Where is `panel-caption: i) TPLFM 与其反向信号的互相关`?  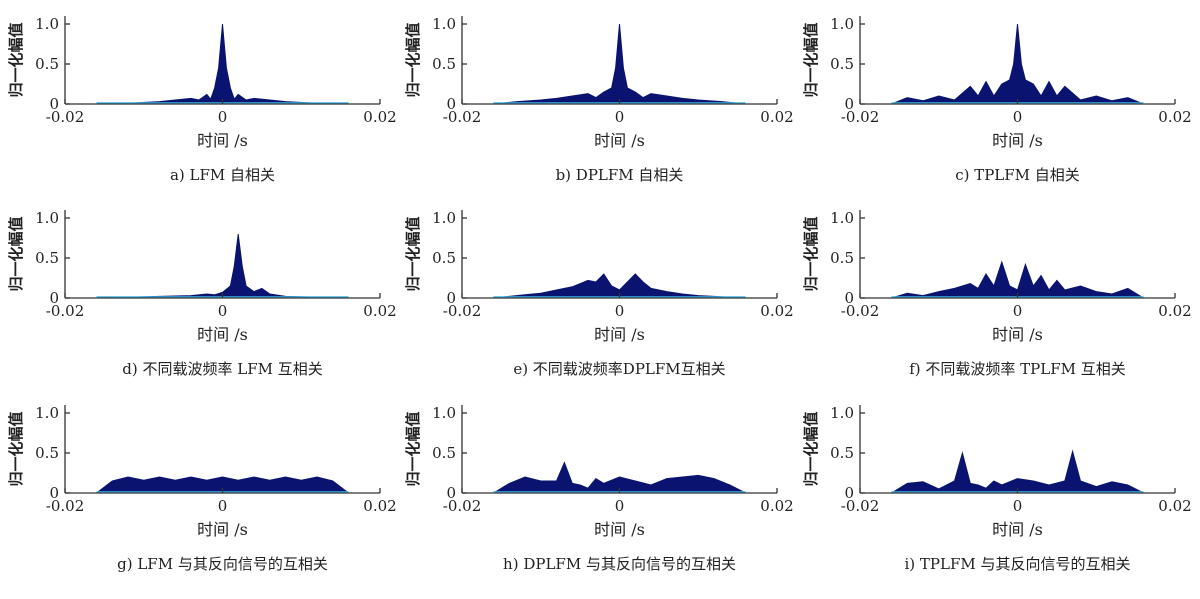
panel-caption: i) TPLFM 与其反向信号的互相关 is located at coordinates (1017, 564).